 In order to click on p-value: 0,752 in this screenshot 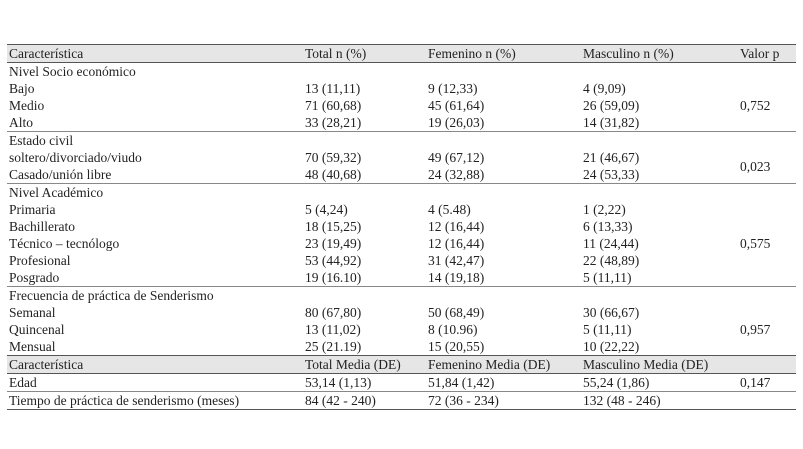, I will do `click(755, 105)`.